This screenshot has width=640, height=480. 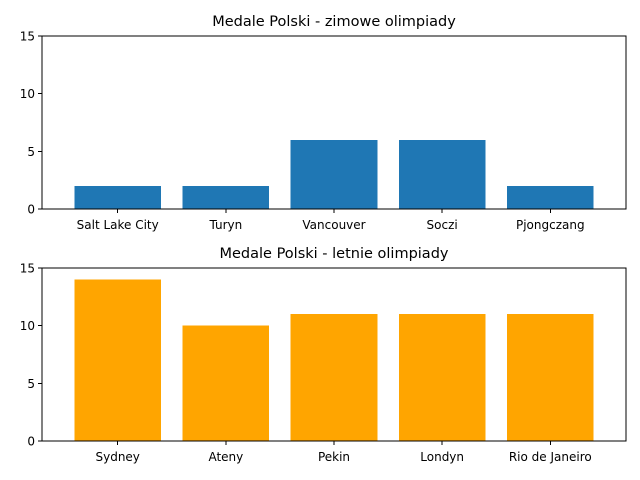 I want to click on winter-x-tick-label: Salt Lake City, so click(x=118, y=225).